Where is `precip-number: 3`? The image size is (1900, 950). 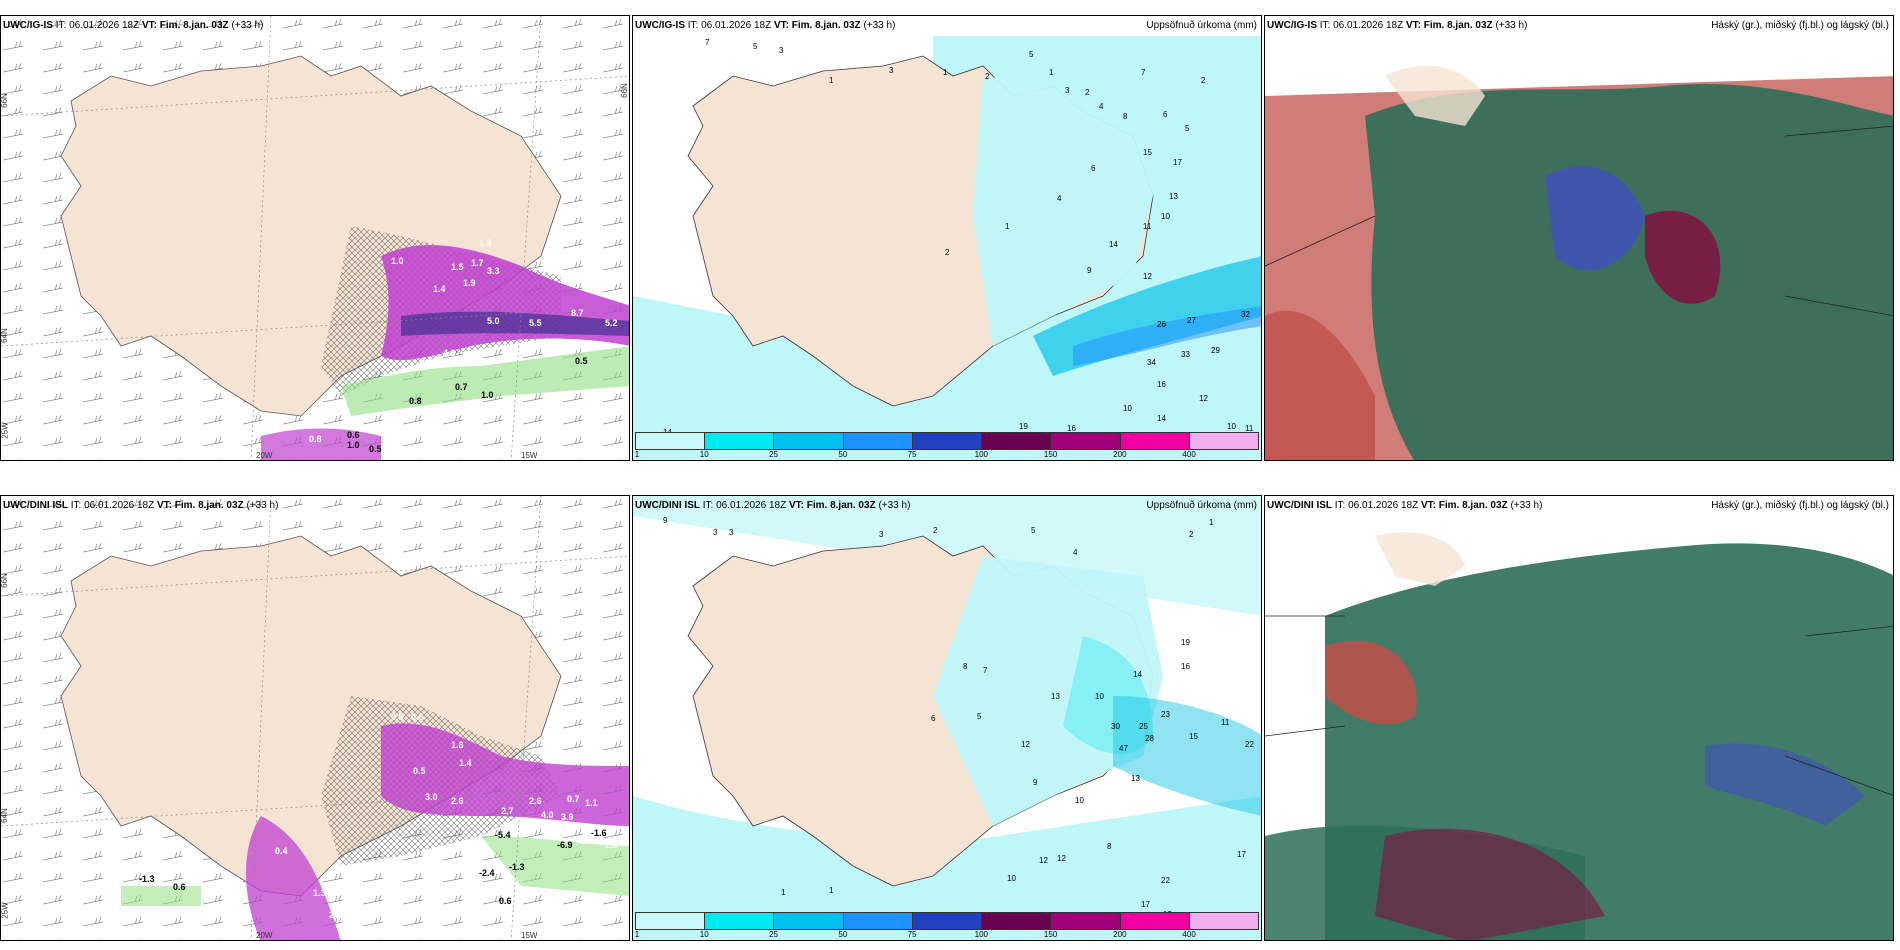 precip-number: 3 is located at coordinates (1067, 90).